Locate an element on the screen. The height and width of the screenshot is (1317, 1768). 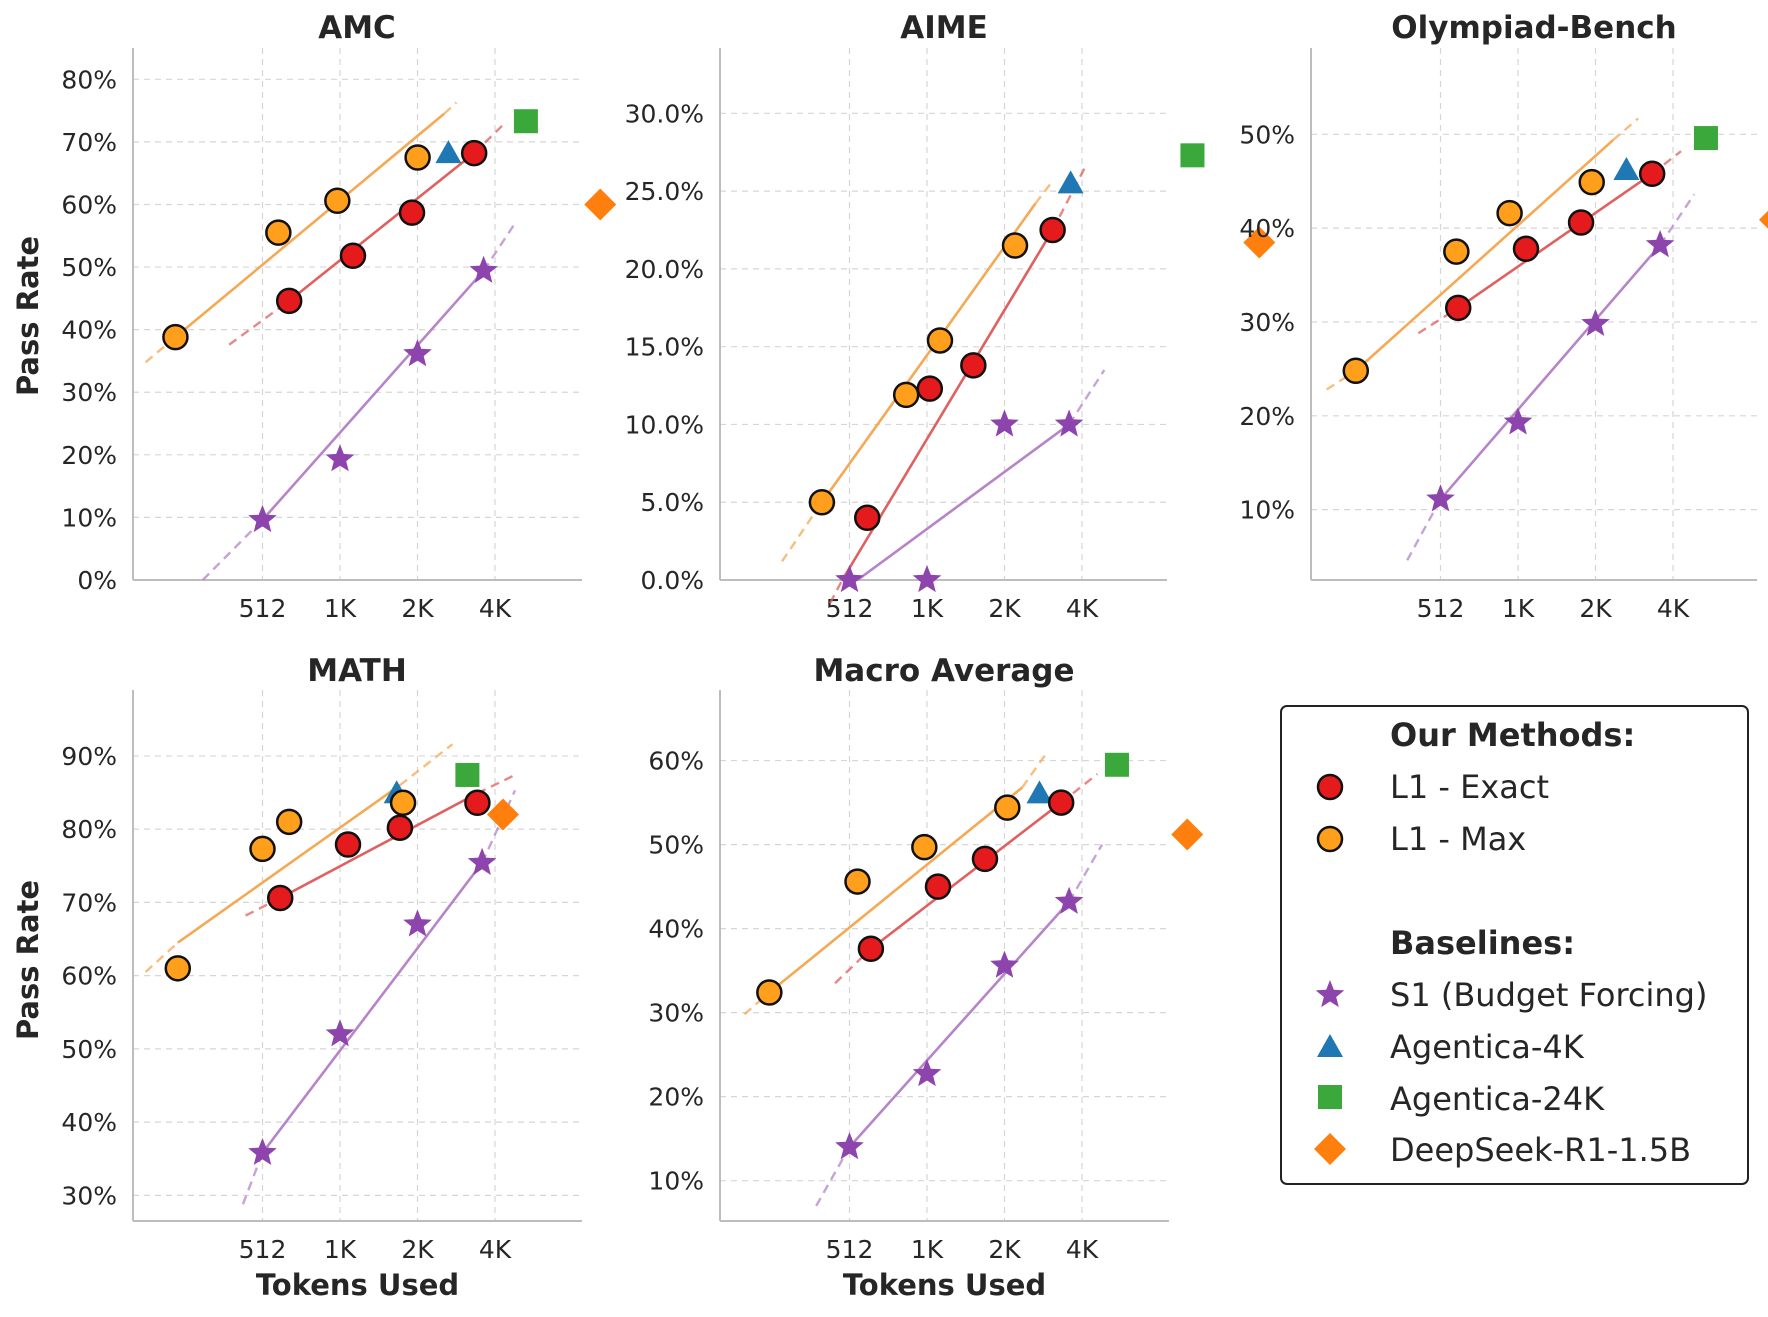
y-tick-label: 0.0% is located at coordinates (672, 580).